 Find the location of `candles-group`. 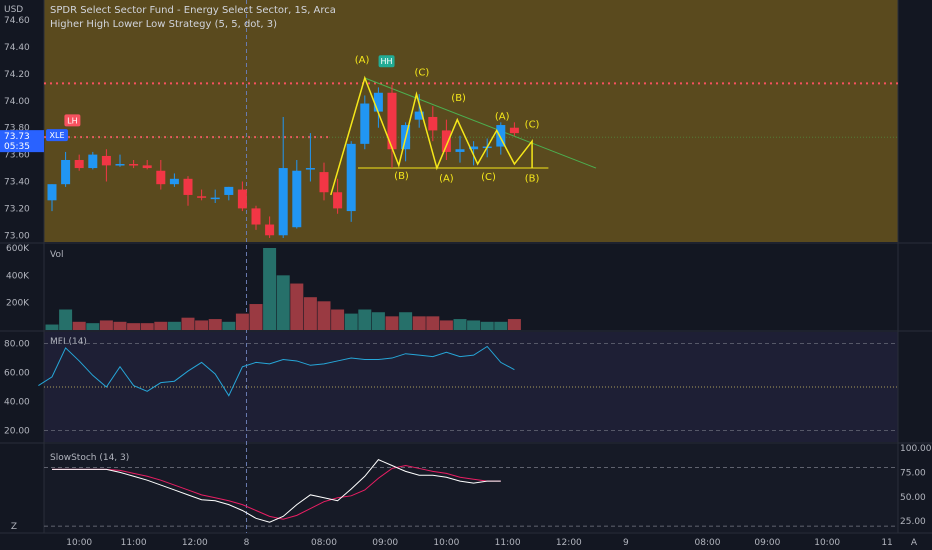

candles-group is located at coordinates (283, 161).